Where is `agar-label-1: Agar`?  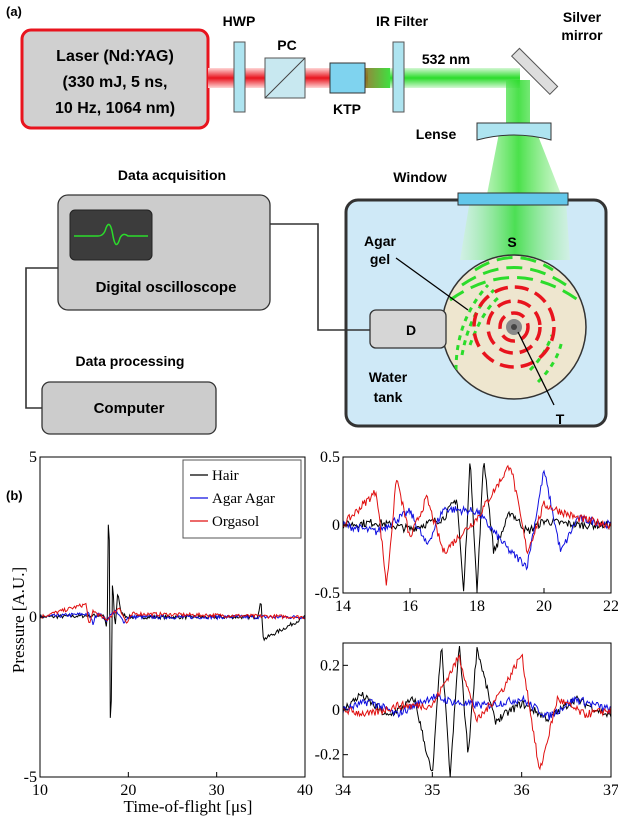
agar-label-1: Agar is located at coordinates (380, 241).